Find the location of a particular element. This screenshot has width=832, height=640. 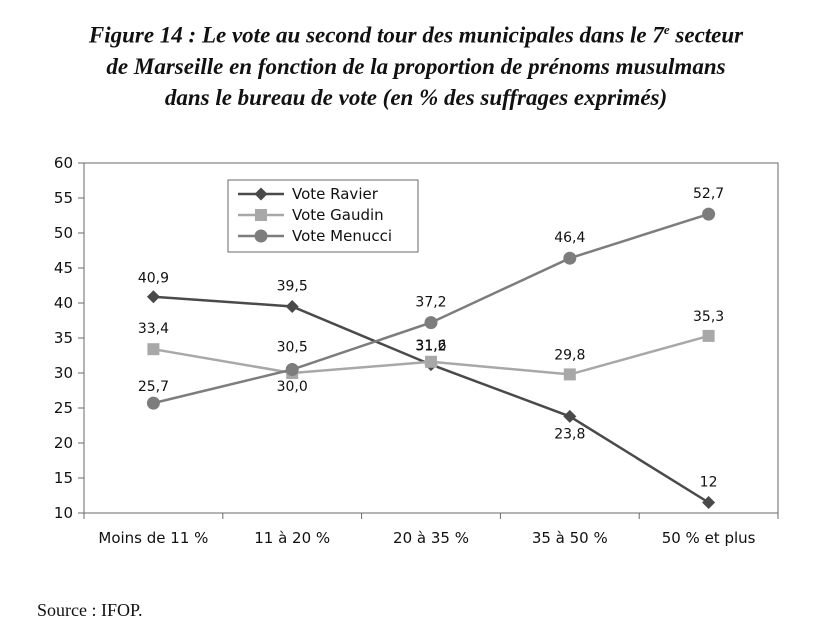

data-label: 31,2 is located at coordinates (430, 347).